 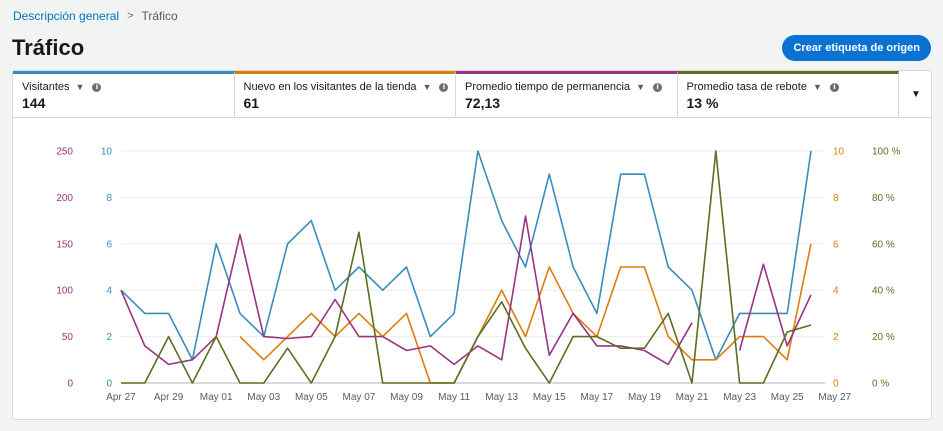 I want to click on series-line-time, so click(x=775, y=307).